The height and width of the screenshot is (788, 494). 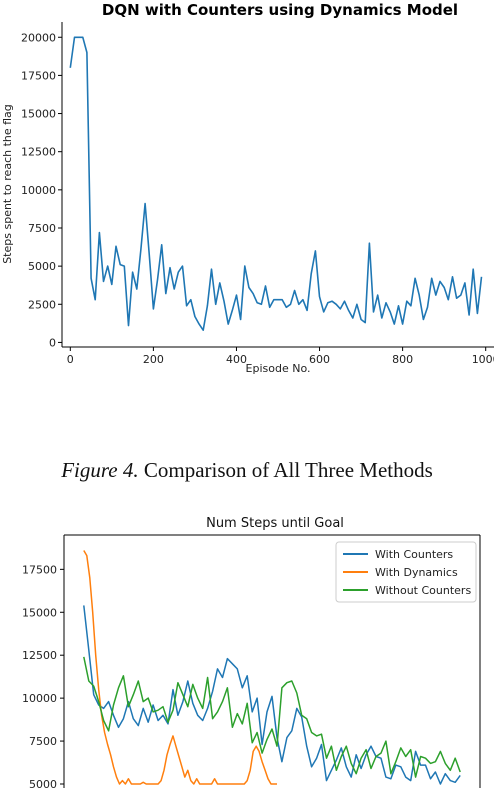 What do you see at coordinates (319, 359) in the screenshot?
I see `x-tick-label: 600` at bounding box center [319, 359].